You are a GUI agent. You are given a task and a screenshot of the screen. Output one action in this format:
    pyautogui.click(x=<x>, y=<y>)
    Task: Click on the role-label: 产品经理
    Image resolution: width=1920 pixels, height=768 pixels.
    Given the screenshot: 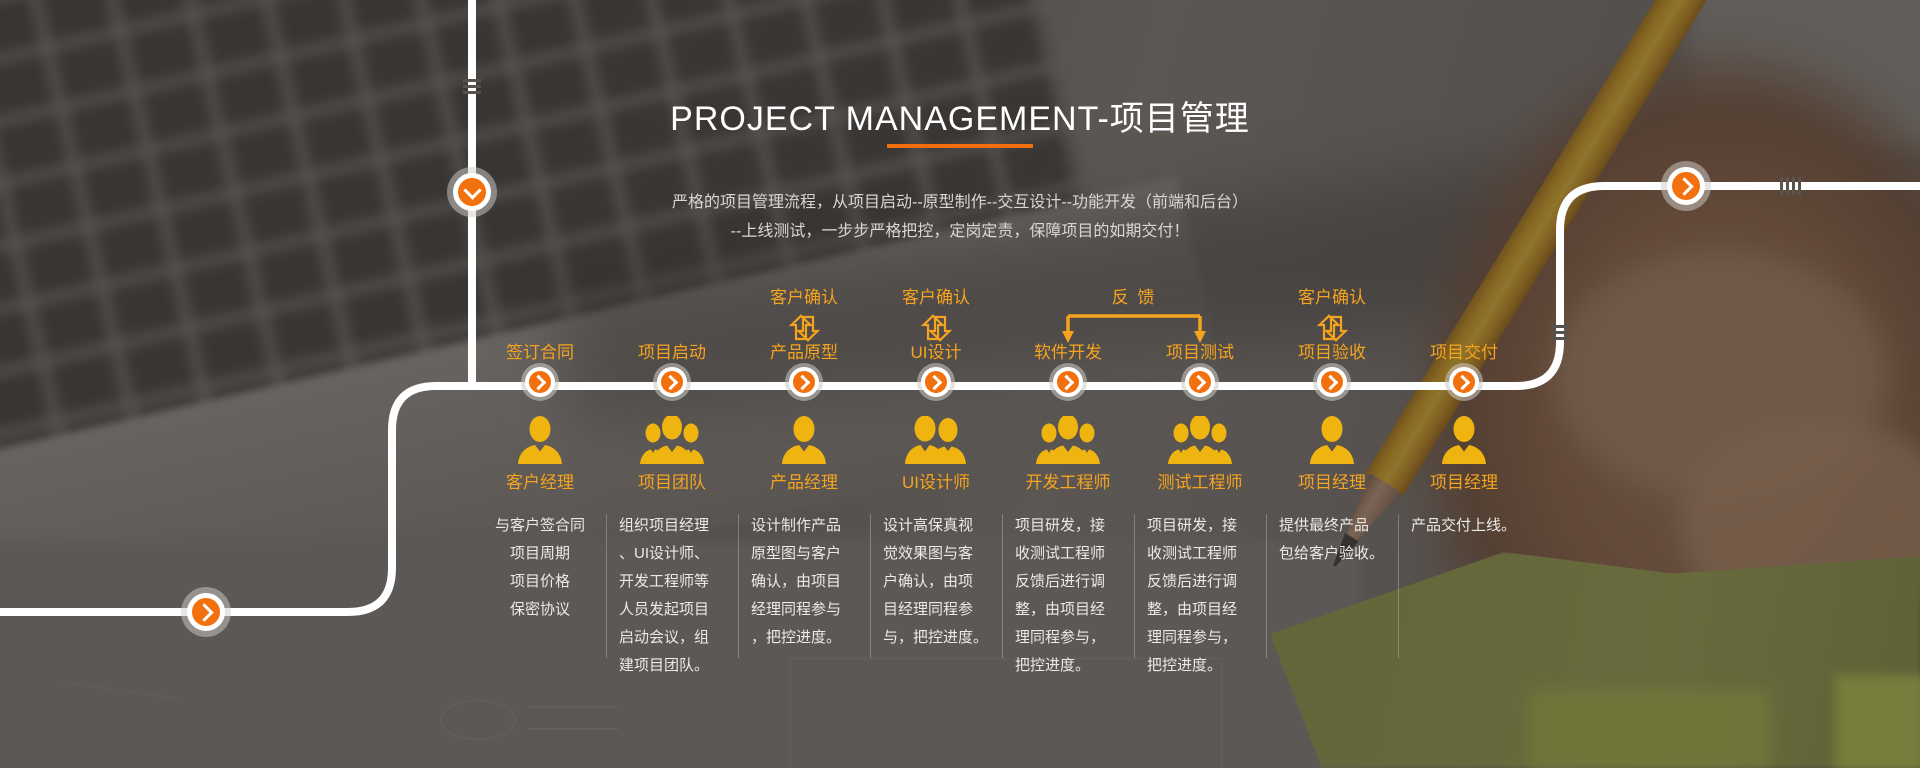 What is the action you would take?
    pyautogui.click(x=804, y=482)
    